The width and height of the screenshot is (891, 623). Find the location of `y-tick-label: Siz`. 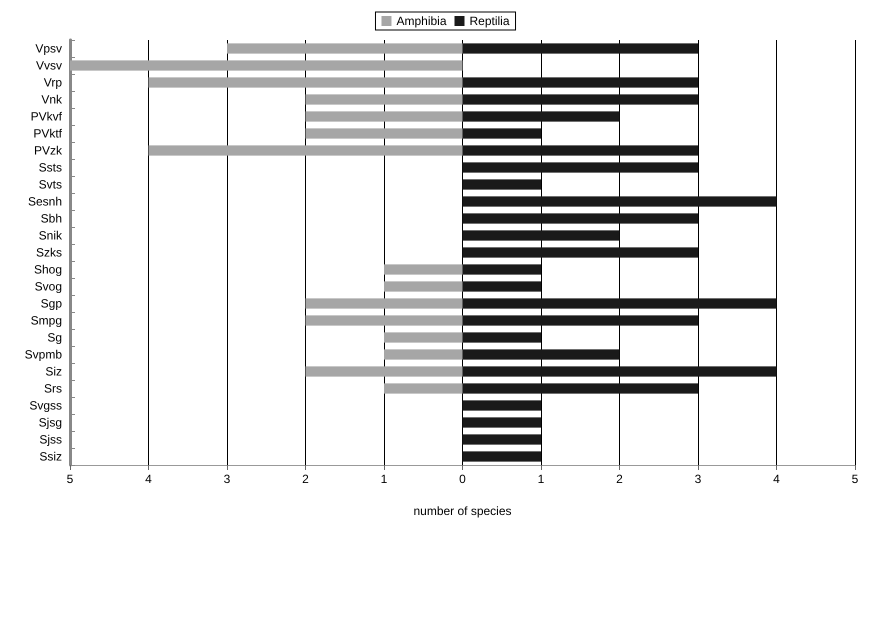

y-tick-label: Siz is located at coordinates (53, 371).